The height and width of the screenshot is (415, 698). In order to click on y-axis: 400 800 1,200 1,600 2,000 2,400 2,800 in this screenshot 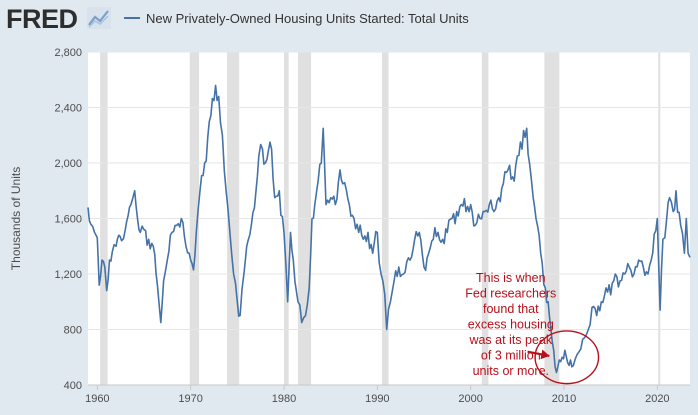, I will do `click(68, 219)`.